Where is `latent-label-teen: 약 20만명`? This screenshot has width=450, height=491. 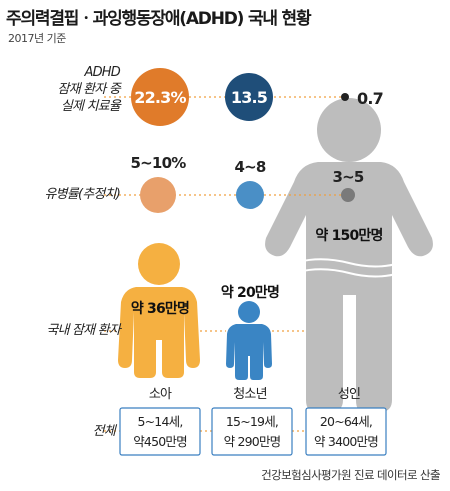
latent-label-teen: 약 20만명 is located at coordinates (250, 292).